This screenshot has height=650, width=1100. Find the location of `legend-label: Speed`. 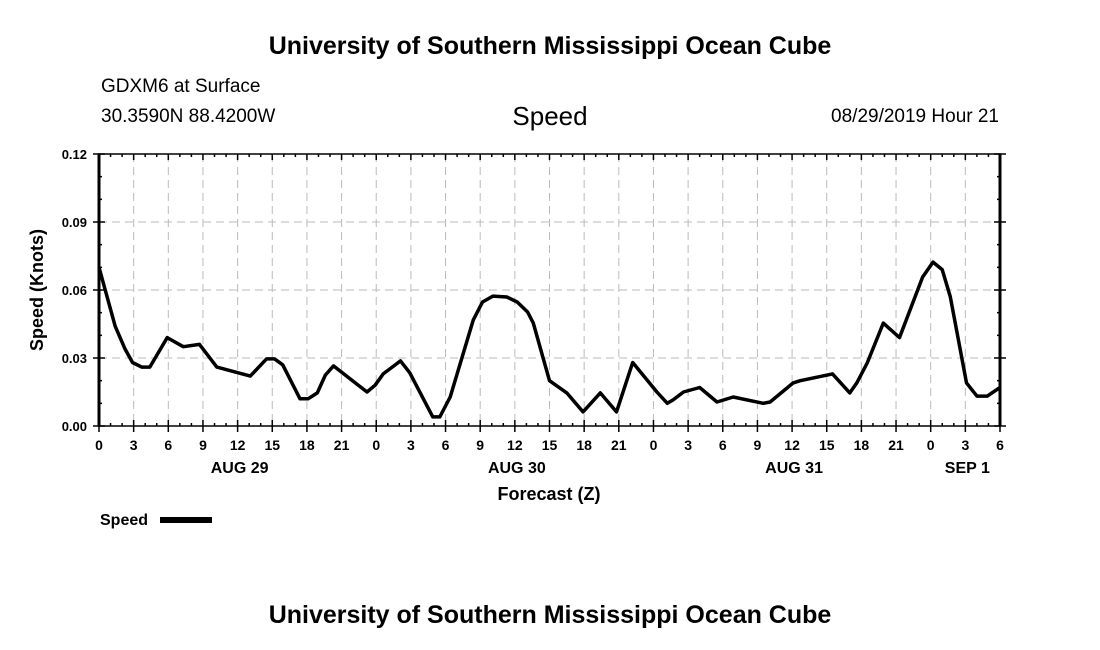

legend-label: Speed is located at coordinates (124, 520).